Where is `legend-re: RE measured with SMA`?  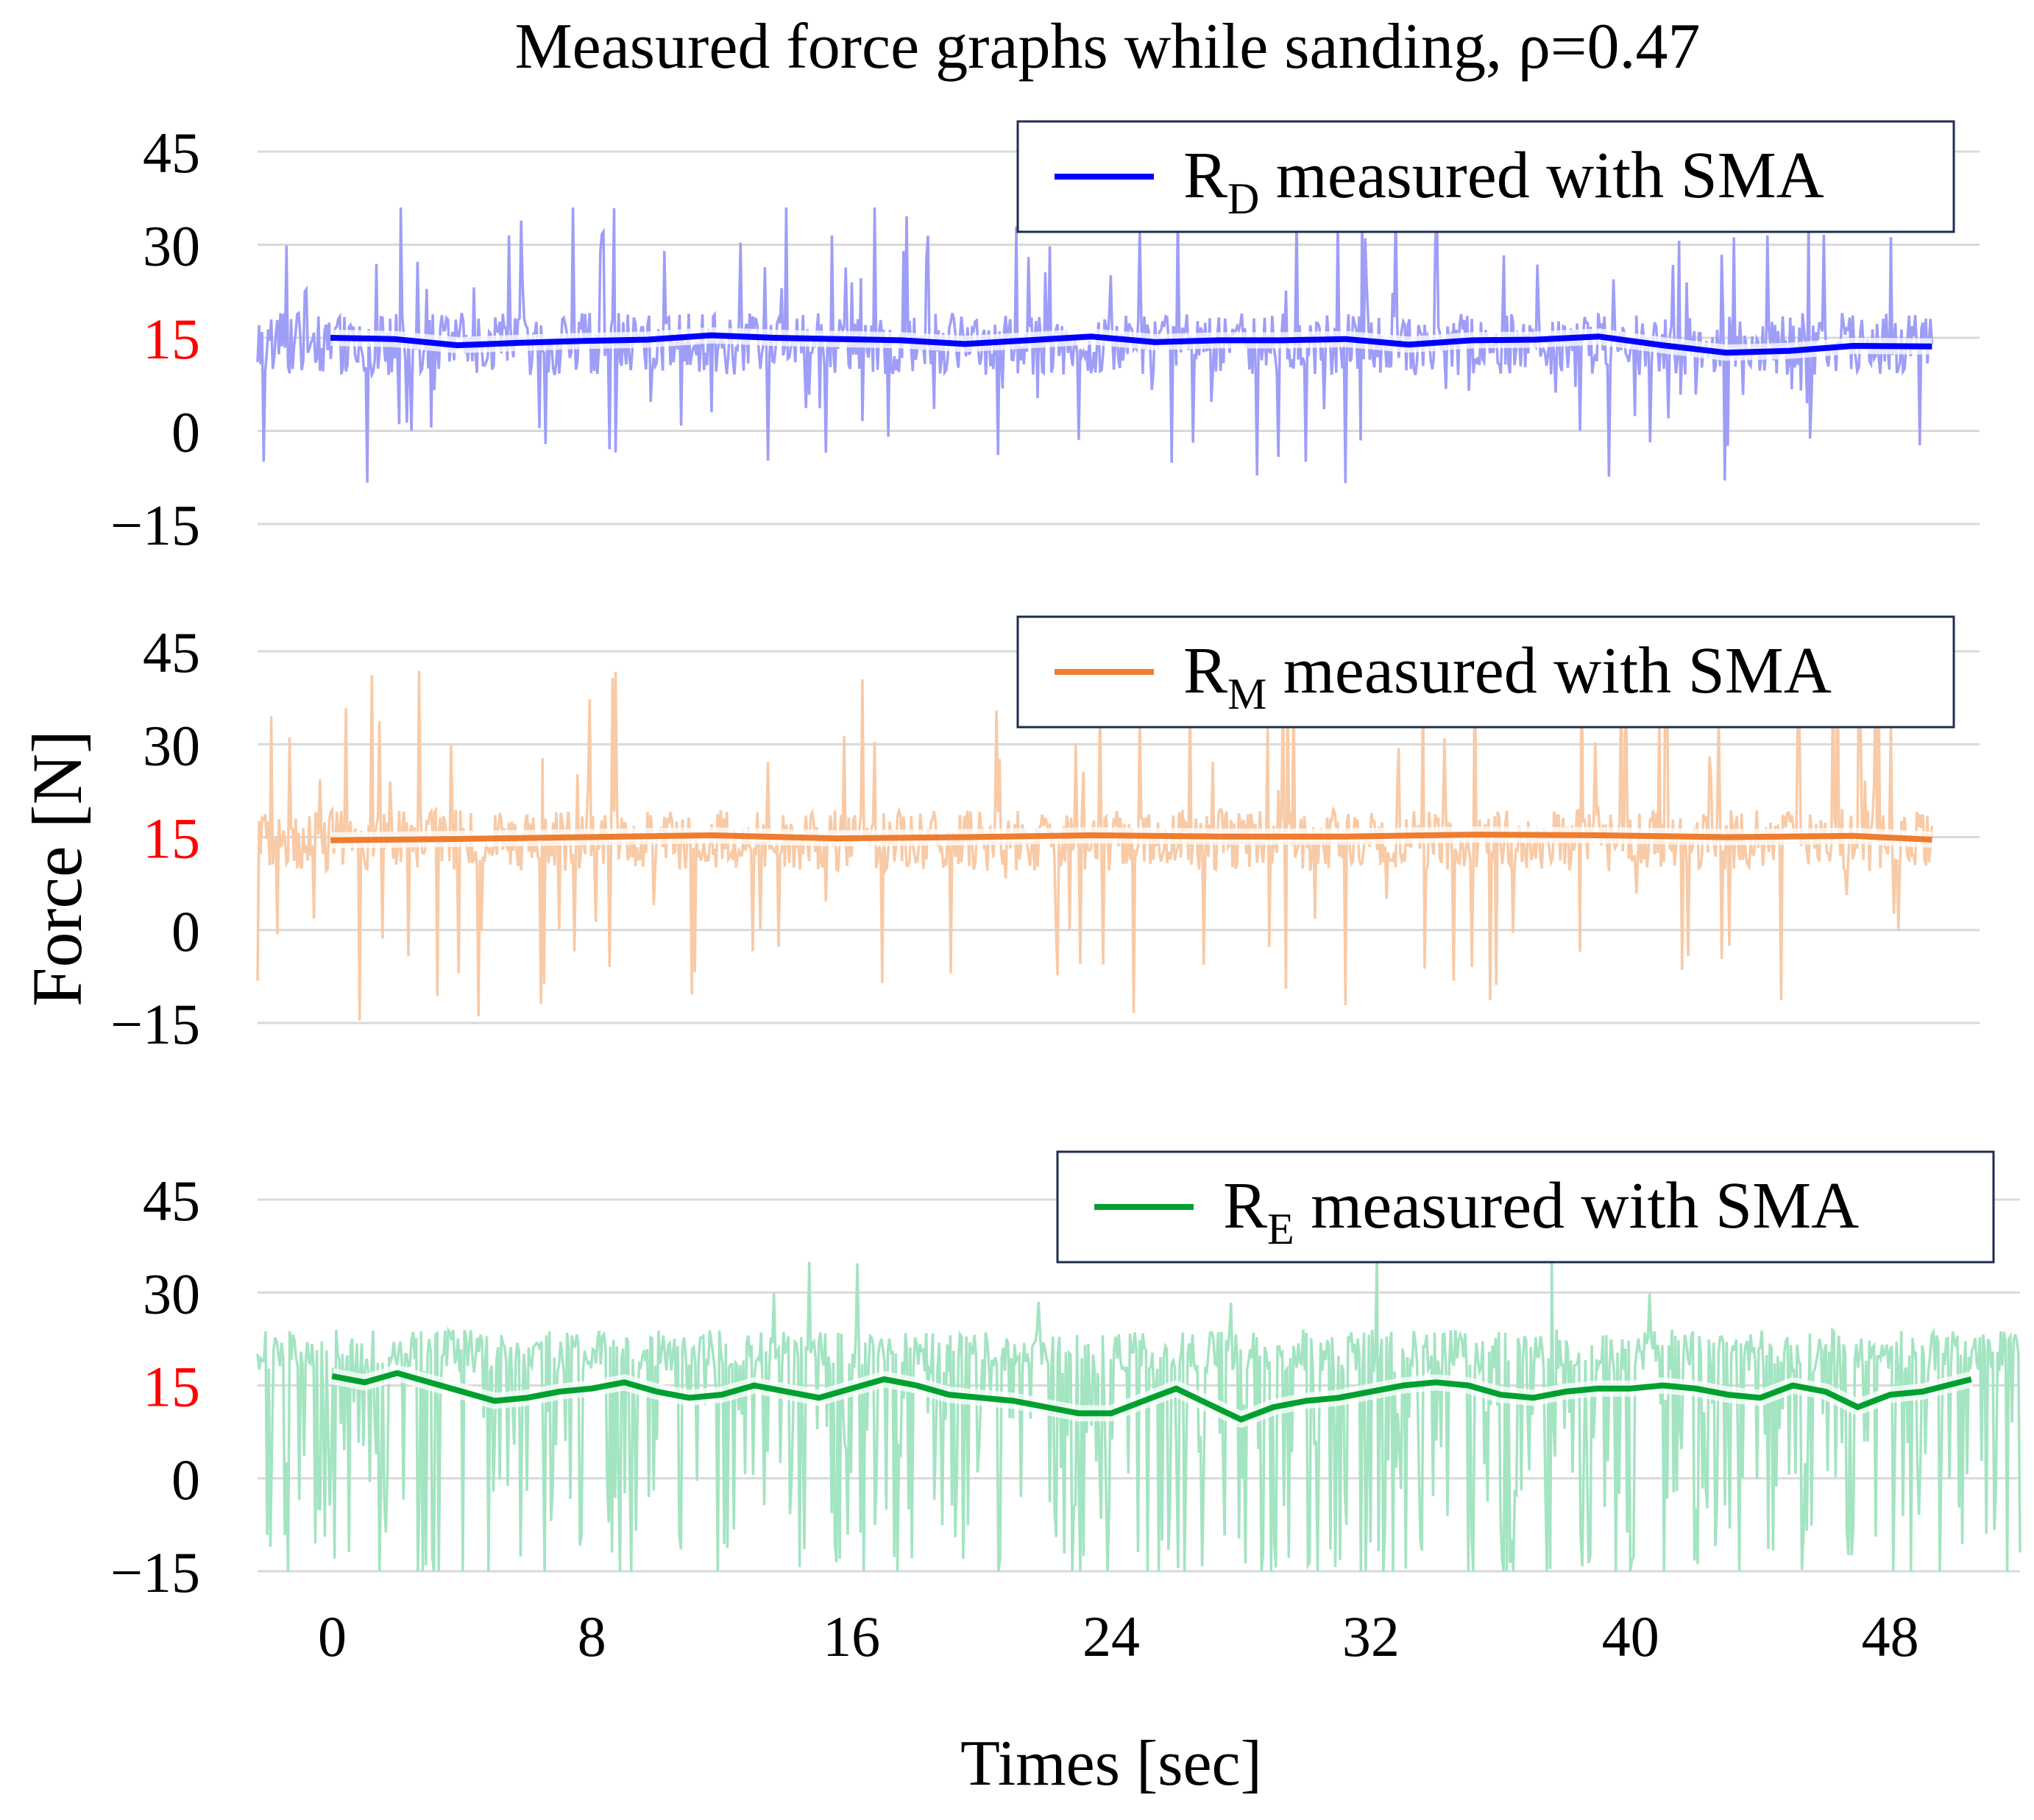
legend-re: RE measured with SMA is located at coordinates (1525, 1207).